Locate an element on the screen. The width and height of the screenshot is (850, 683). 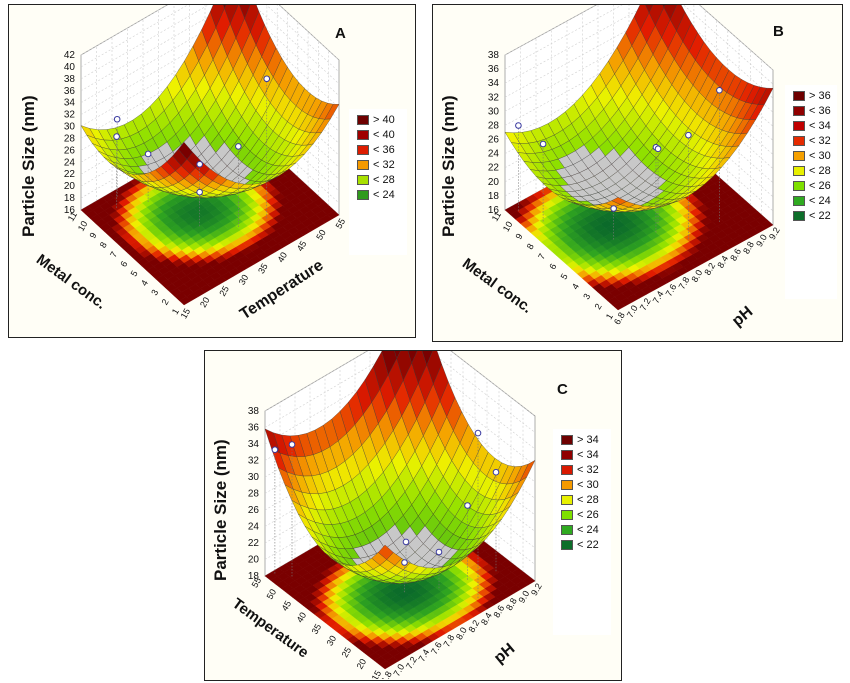
z-tick-label: 24 is located at coordinates (70, 162).